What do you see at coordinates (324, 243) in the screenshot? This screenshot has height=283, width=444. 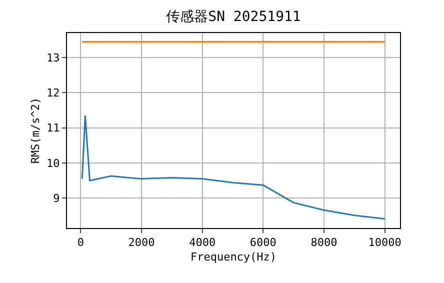 I see `x-tick-label: 8000` at bounding box center [324, 243].